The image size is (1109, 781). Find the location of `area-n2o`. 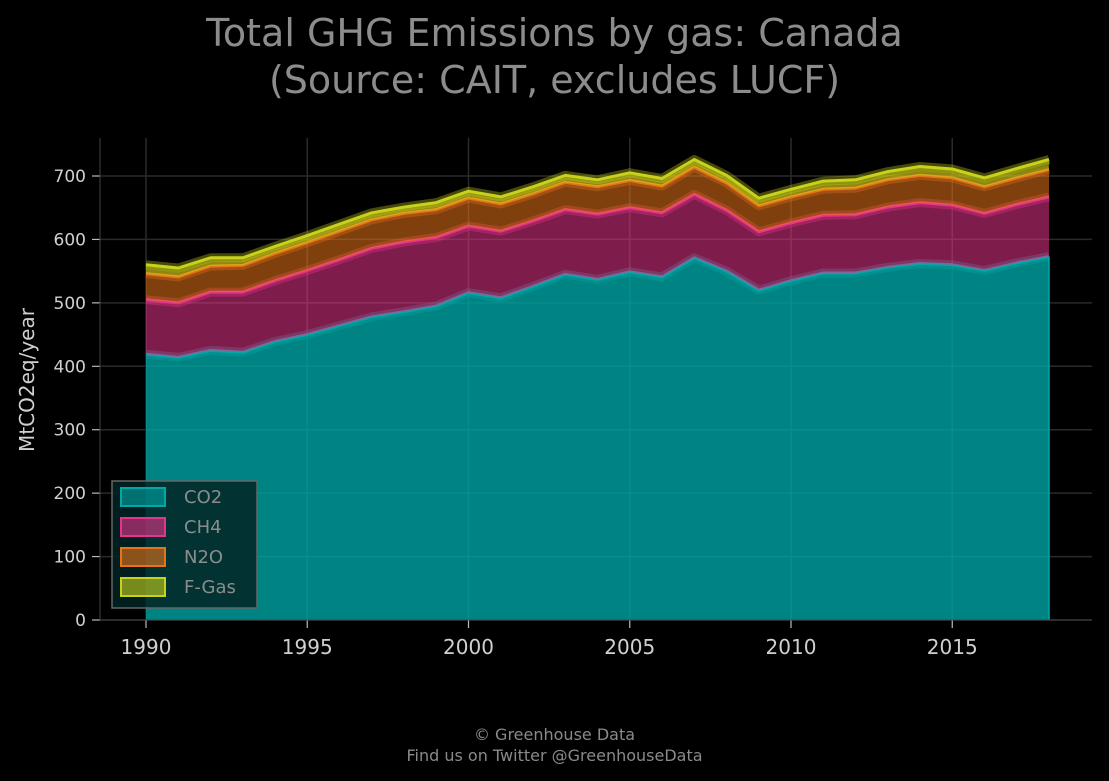

area-n2o is located at coordinates (597, 235).